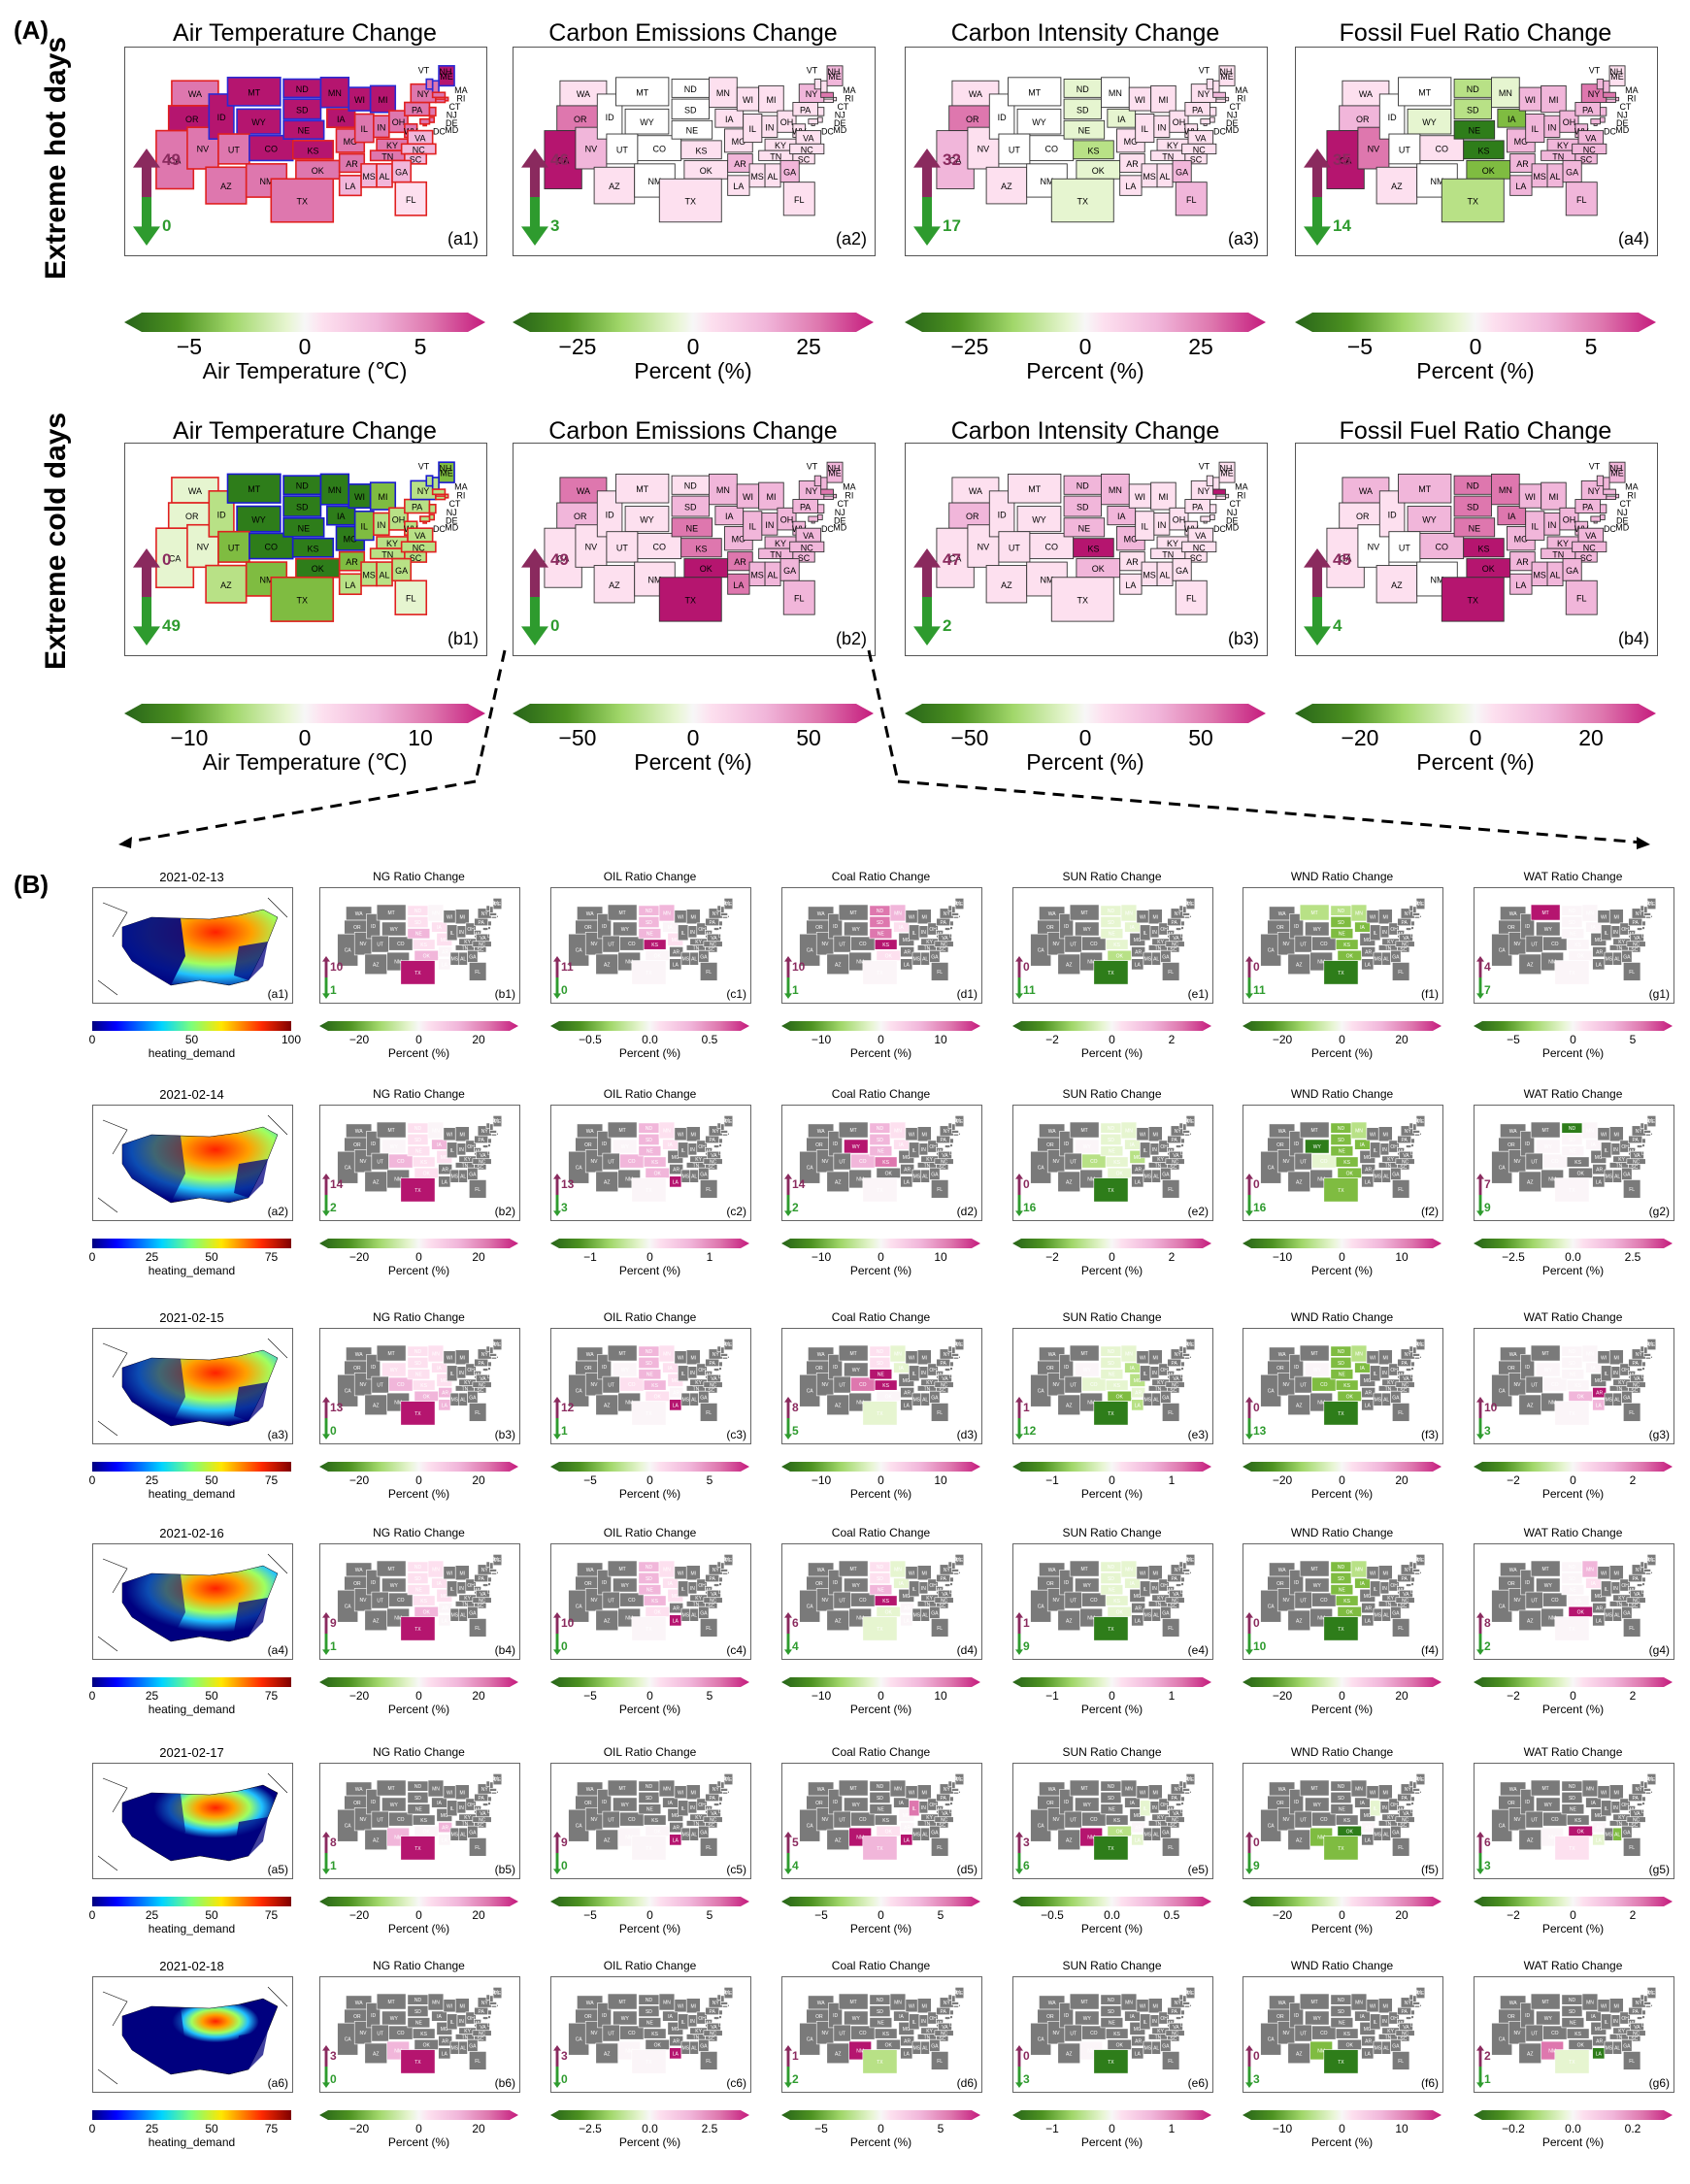  Describe the element at coordinates (1573, 1270) in the screenshot. I see `colorbar-label: Percent (%)` at that location.